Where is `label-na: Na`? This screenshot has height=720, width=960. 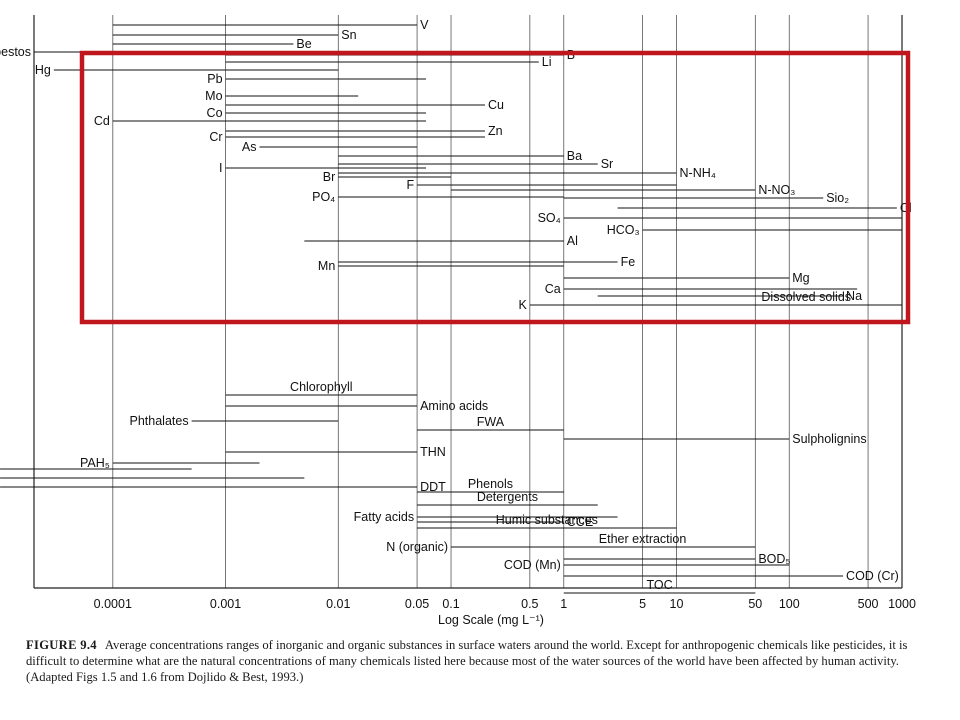
label-na: Na is located at coordinates (854, 296).